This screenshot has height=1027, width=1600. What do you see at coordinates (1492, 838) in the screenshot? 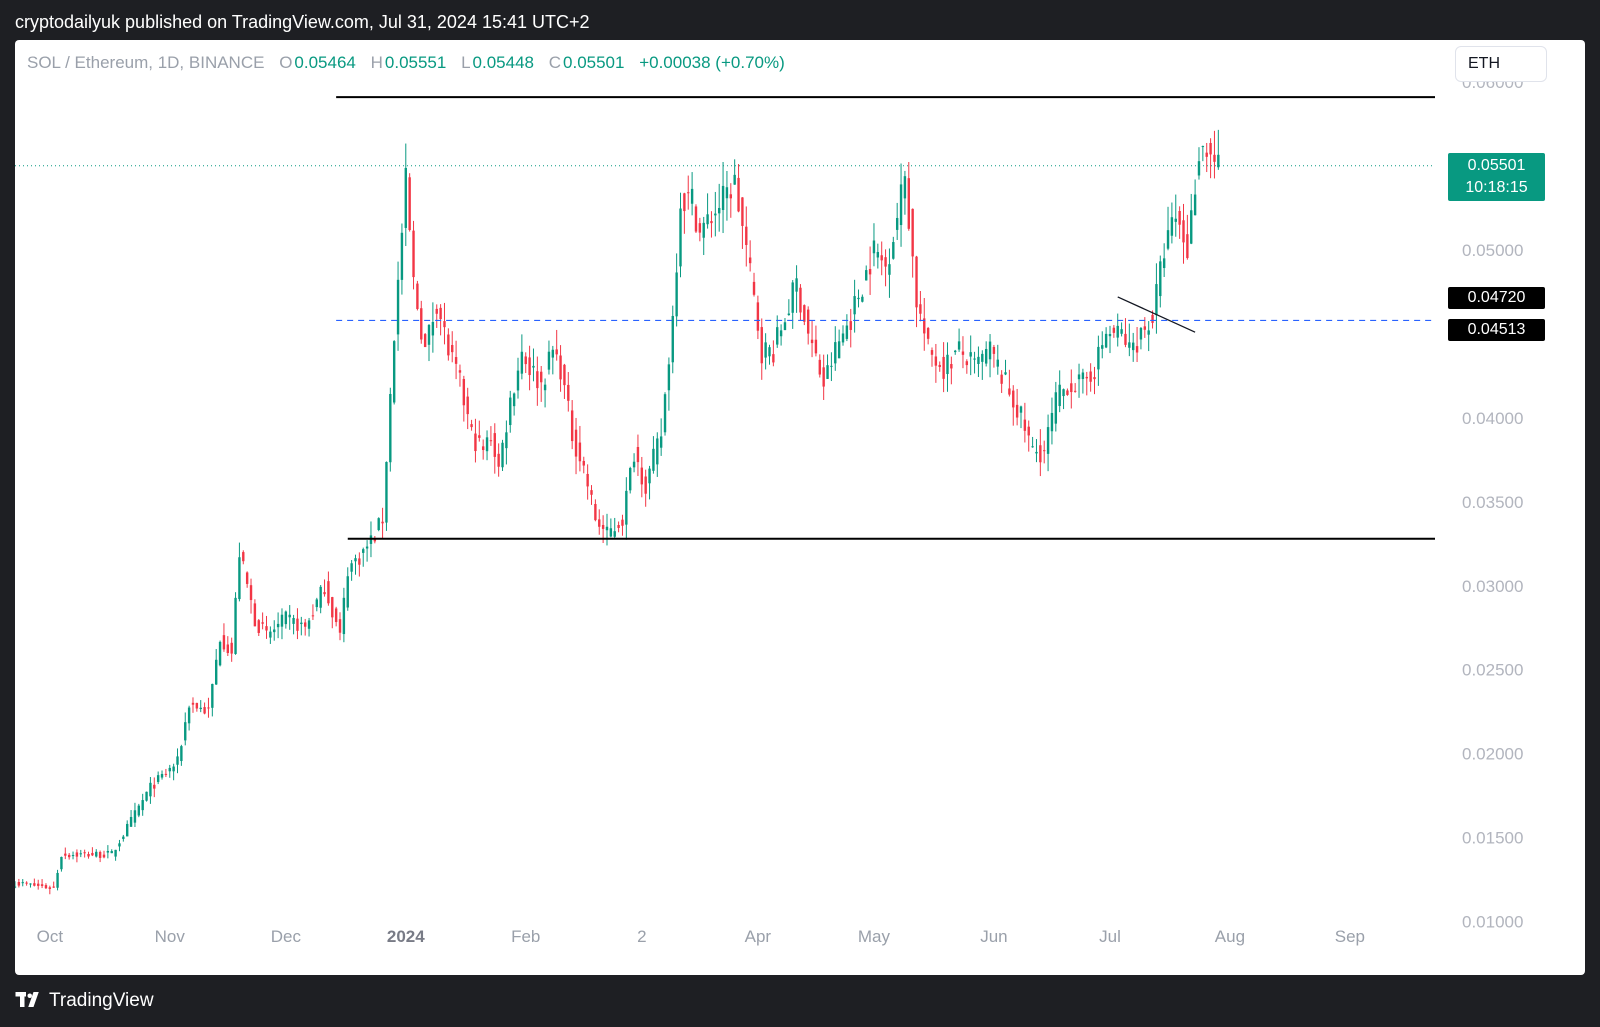
I see `y-tick-label: 0.01500` at bounding box center [1492, 838].